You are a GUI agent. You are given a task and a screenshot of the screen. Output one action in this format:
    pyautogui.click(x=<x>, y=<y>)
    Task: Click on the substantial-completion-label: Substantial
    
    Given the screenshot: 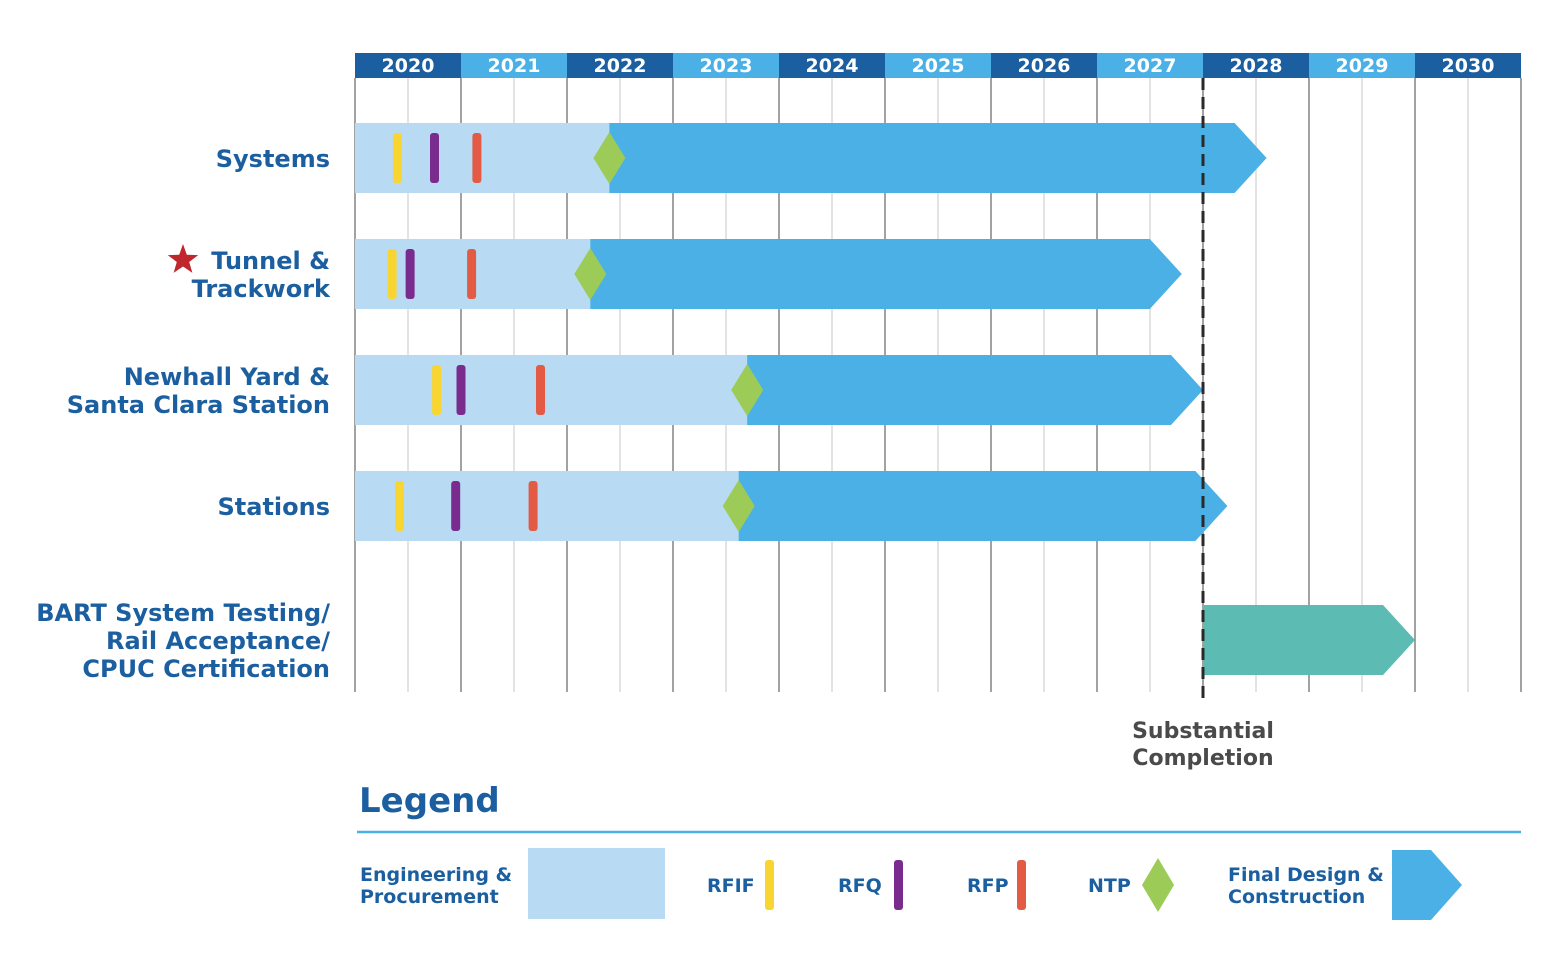 What is the action you would take?
    pyautogui.click(x=1203, y=731)
    